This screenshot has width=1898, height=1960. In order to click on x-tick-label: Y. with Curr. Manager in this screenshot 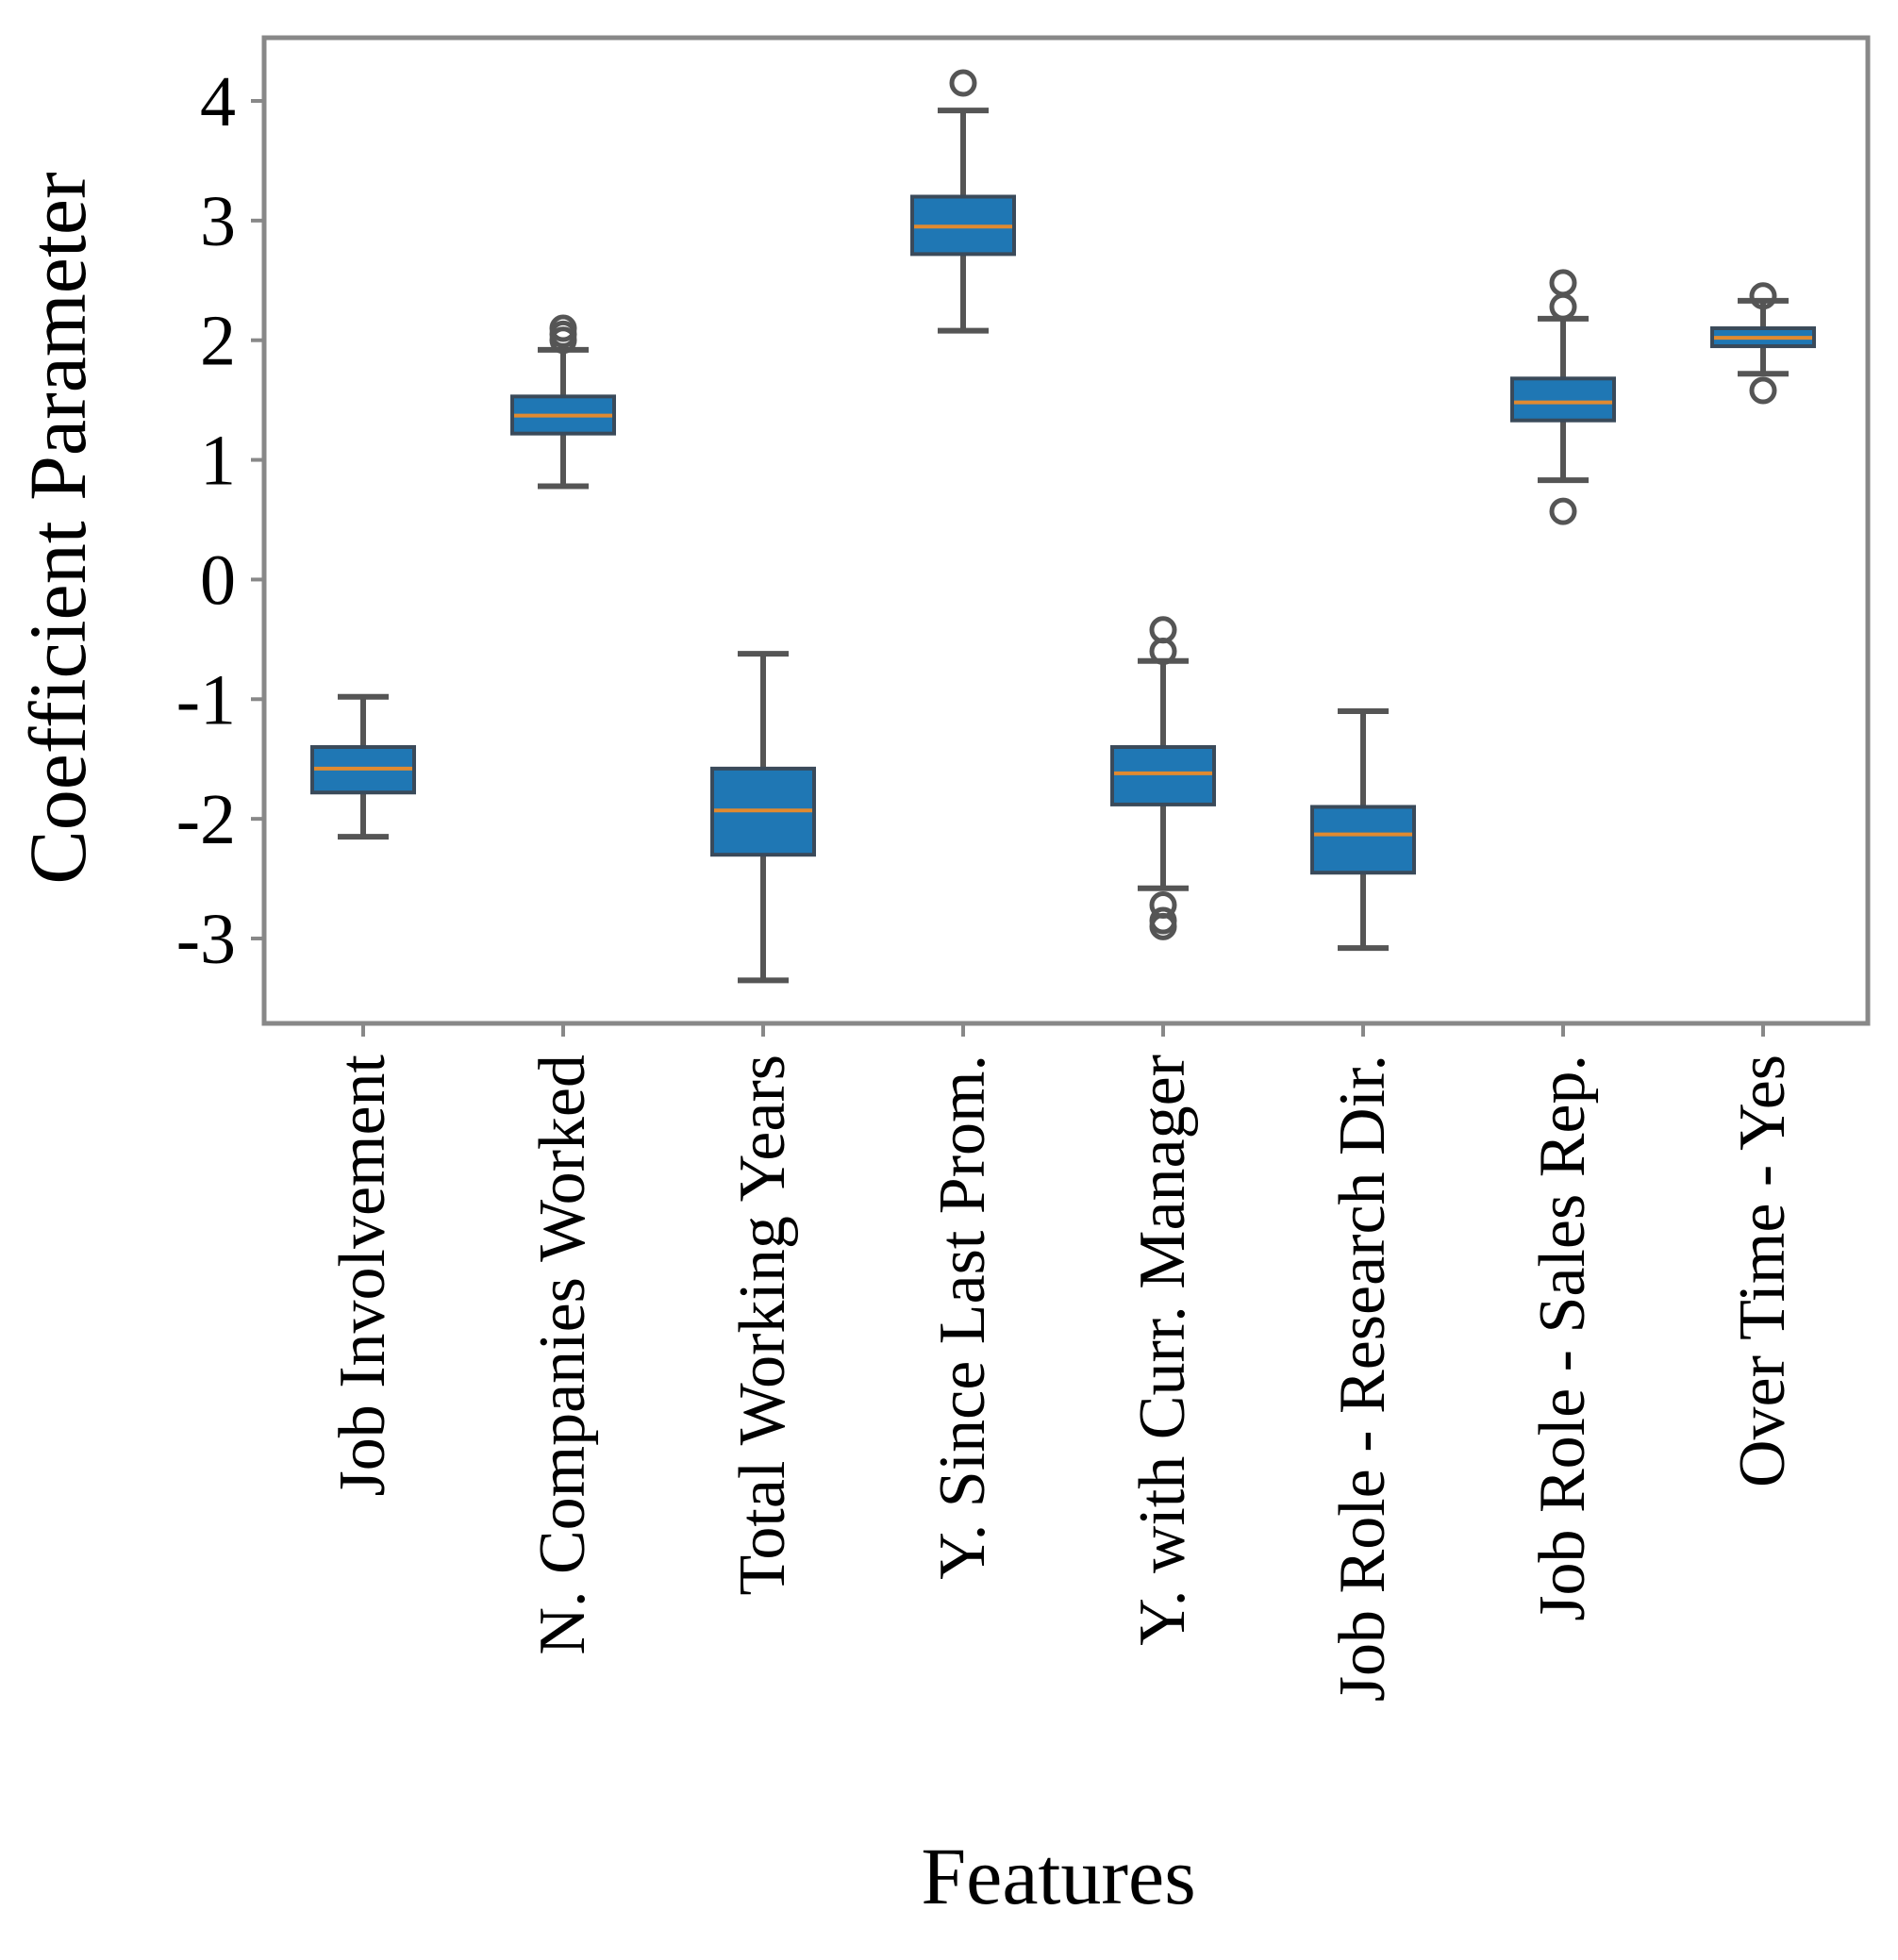, I will do `click(1162, 1350)`.